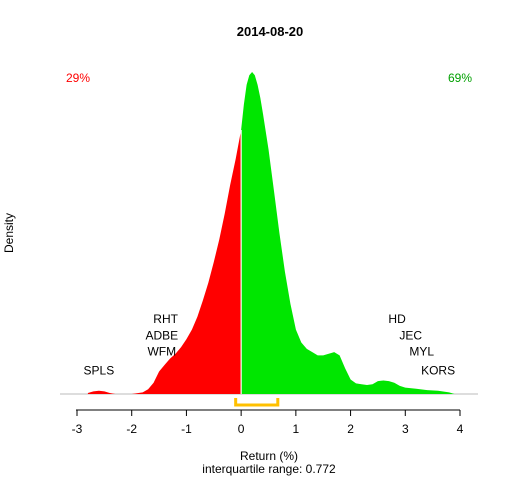 The width and height of the screenshot is (512, 480). What do you see at coordinates (257, 402) in the screenshot?
I see `iqr-bracket` at bounding box center [257, 402].